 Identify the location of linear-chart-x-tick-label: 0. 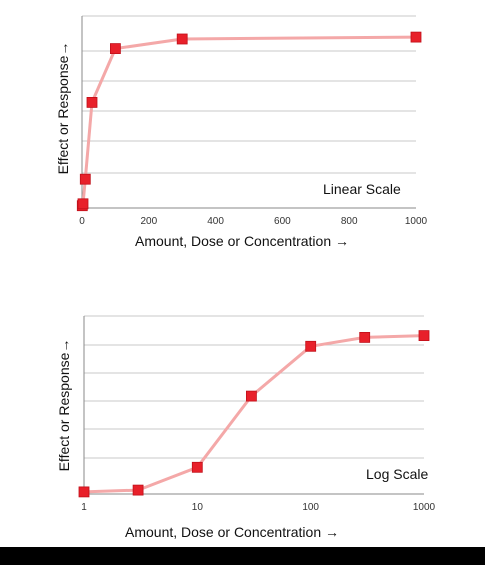
(82, 221).